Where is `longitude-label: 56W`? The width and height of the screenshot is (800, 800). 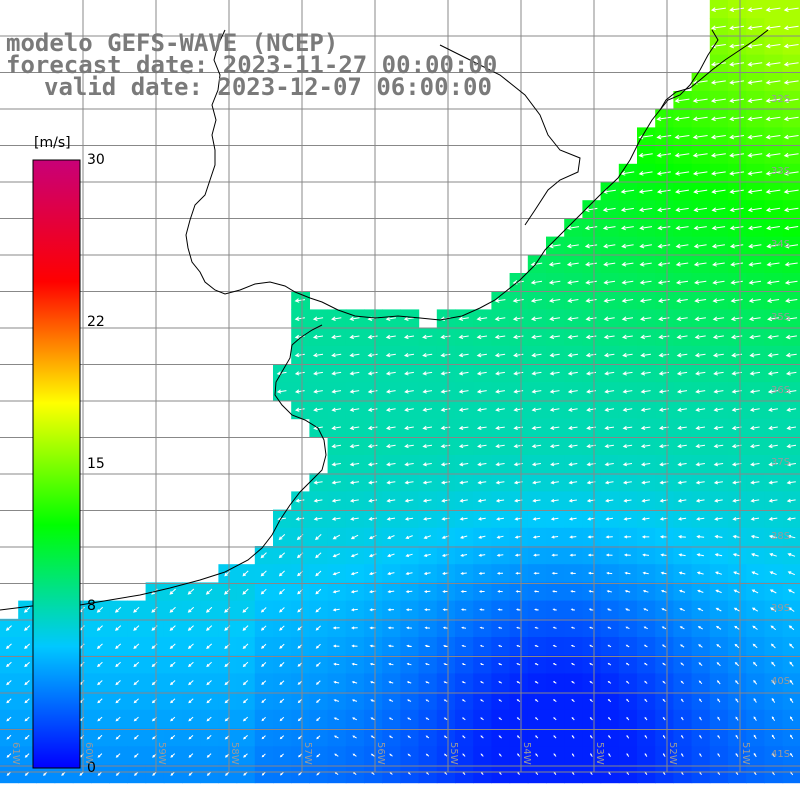 longitude-label: 56W is located at coordinates (380, 753).